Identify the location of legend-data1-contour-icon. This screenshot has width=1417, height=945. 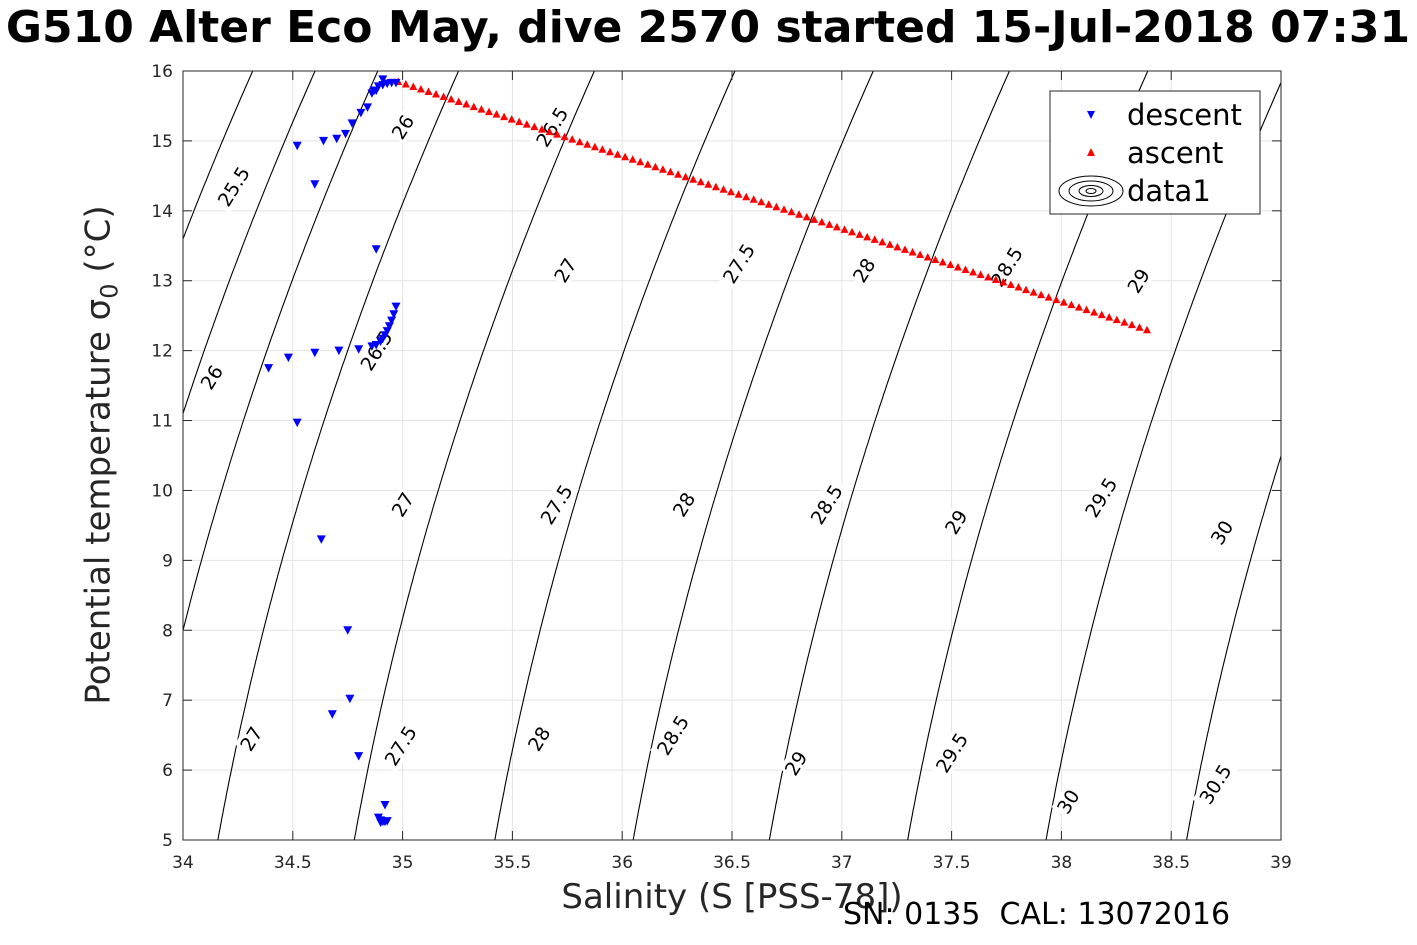
(1091, 191).